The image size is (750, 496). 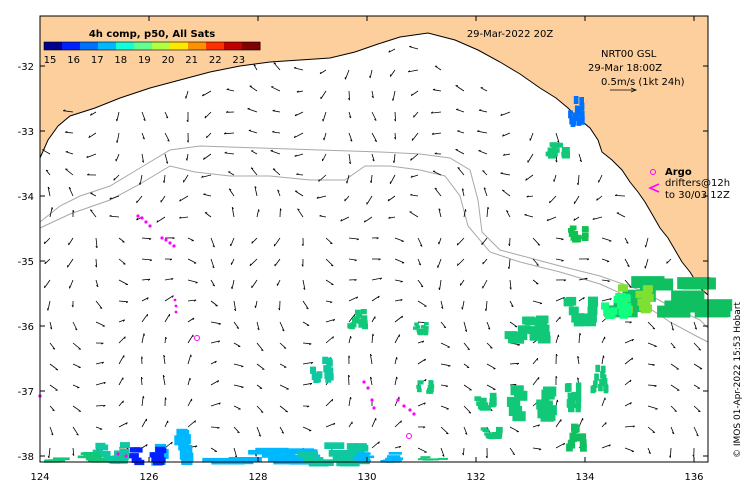 I want to click on sst-colorbar, so click(x=152, y=46).